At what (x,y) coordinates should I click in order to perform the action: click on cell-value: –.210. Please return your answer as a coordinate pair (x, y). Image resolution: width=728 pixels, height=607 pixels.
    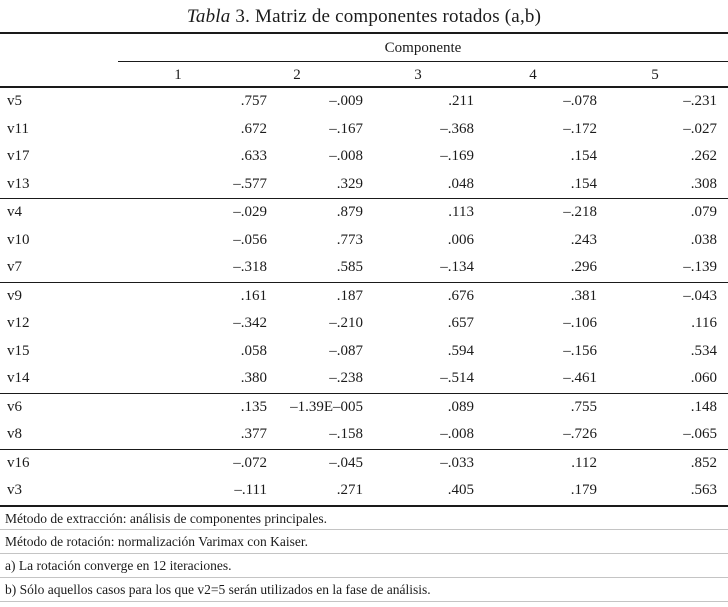
    Looking at the image, I should click on (346, 323).